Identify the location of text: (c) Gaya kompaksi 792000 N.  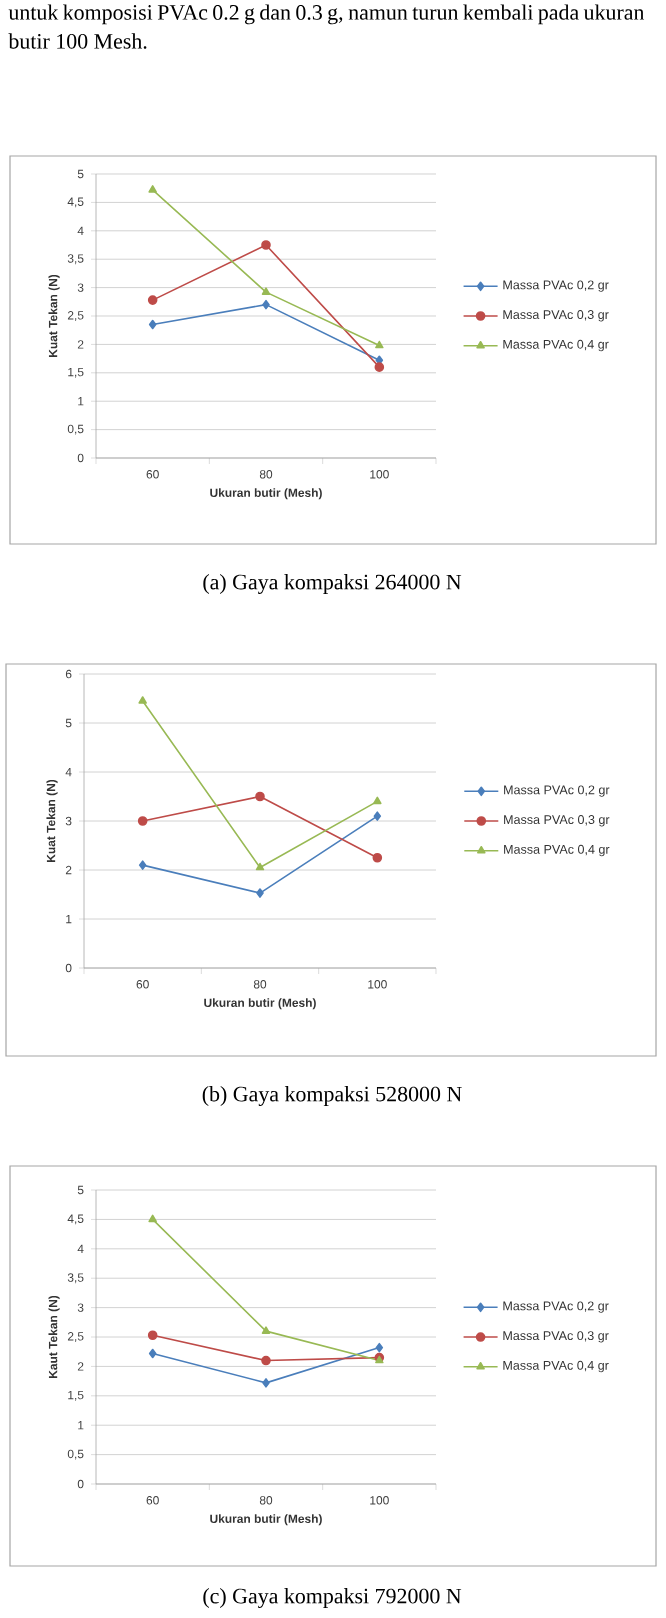
(332, 1598).